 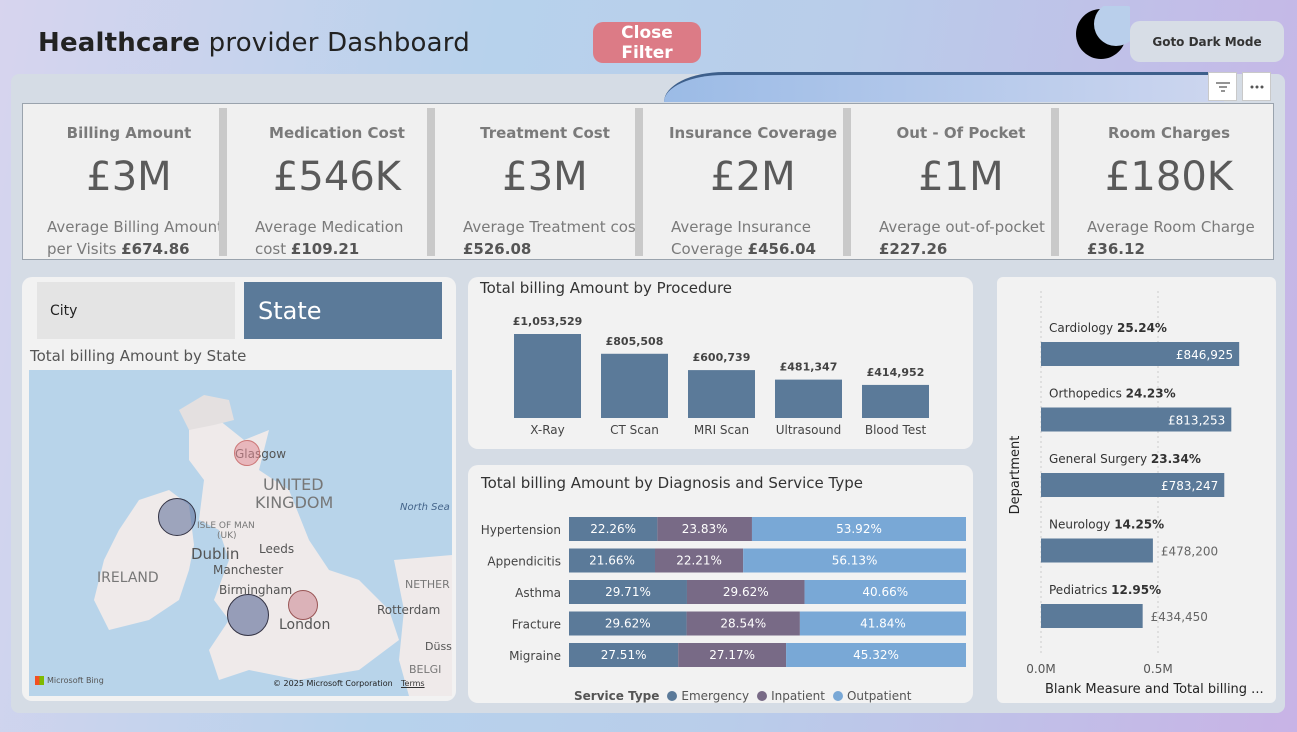 I want to click on dark-mode-button: Goto Dark Mode, so click(x=1207, y=41).